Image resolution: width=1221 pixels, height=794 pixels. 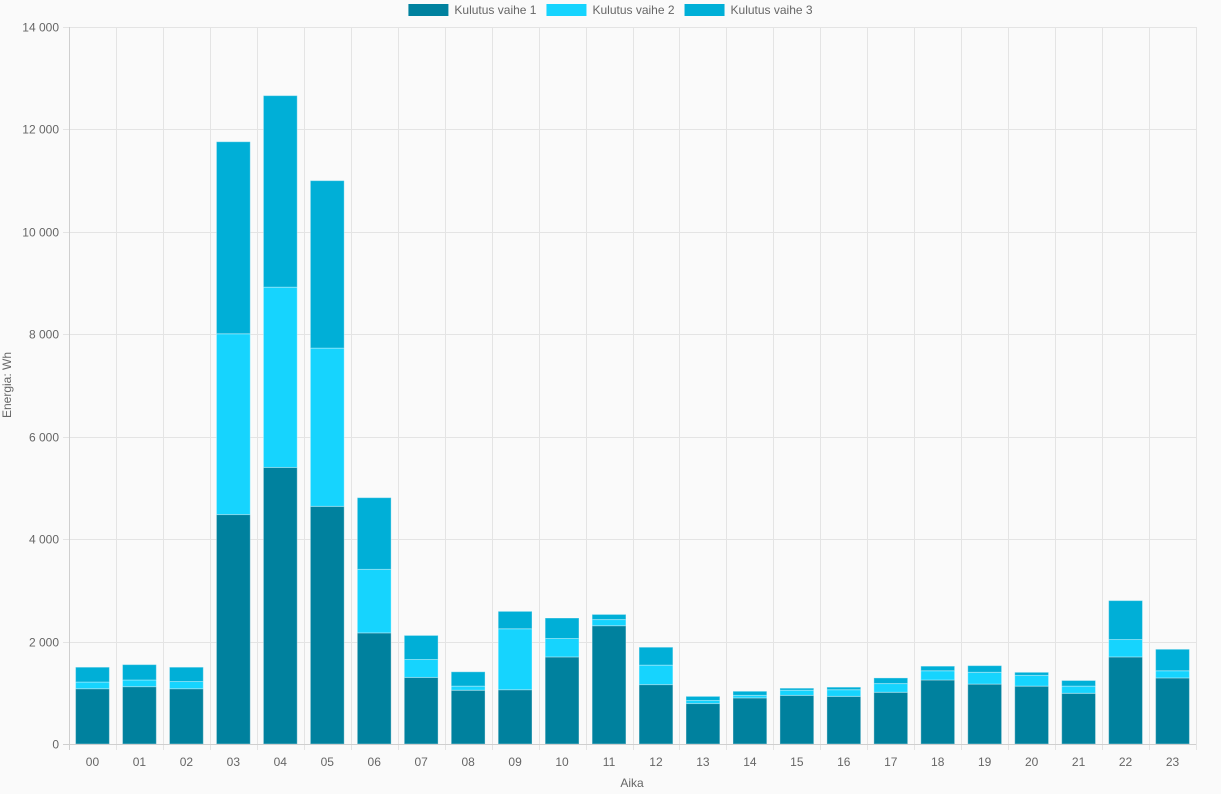 What do you see at coordinates (562, 762) in the screenshot?
I see `x-tick-label: 10` at bounding box center [562, 762].